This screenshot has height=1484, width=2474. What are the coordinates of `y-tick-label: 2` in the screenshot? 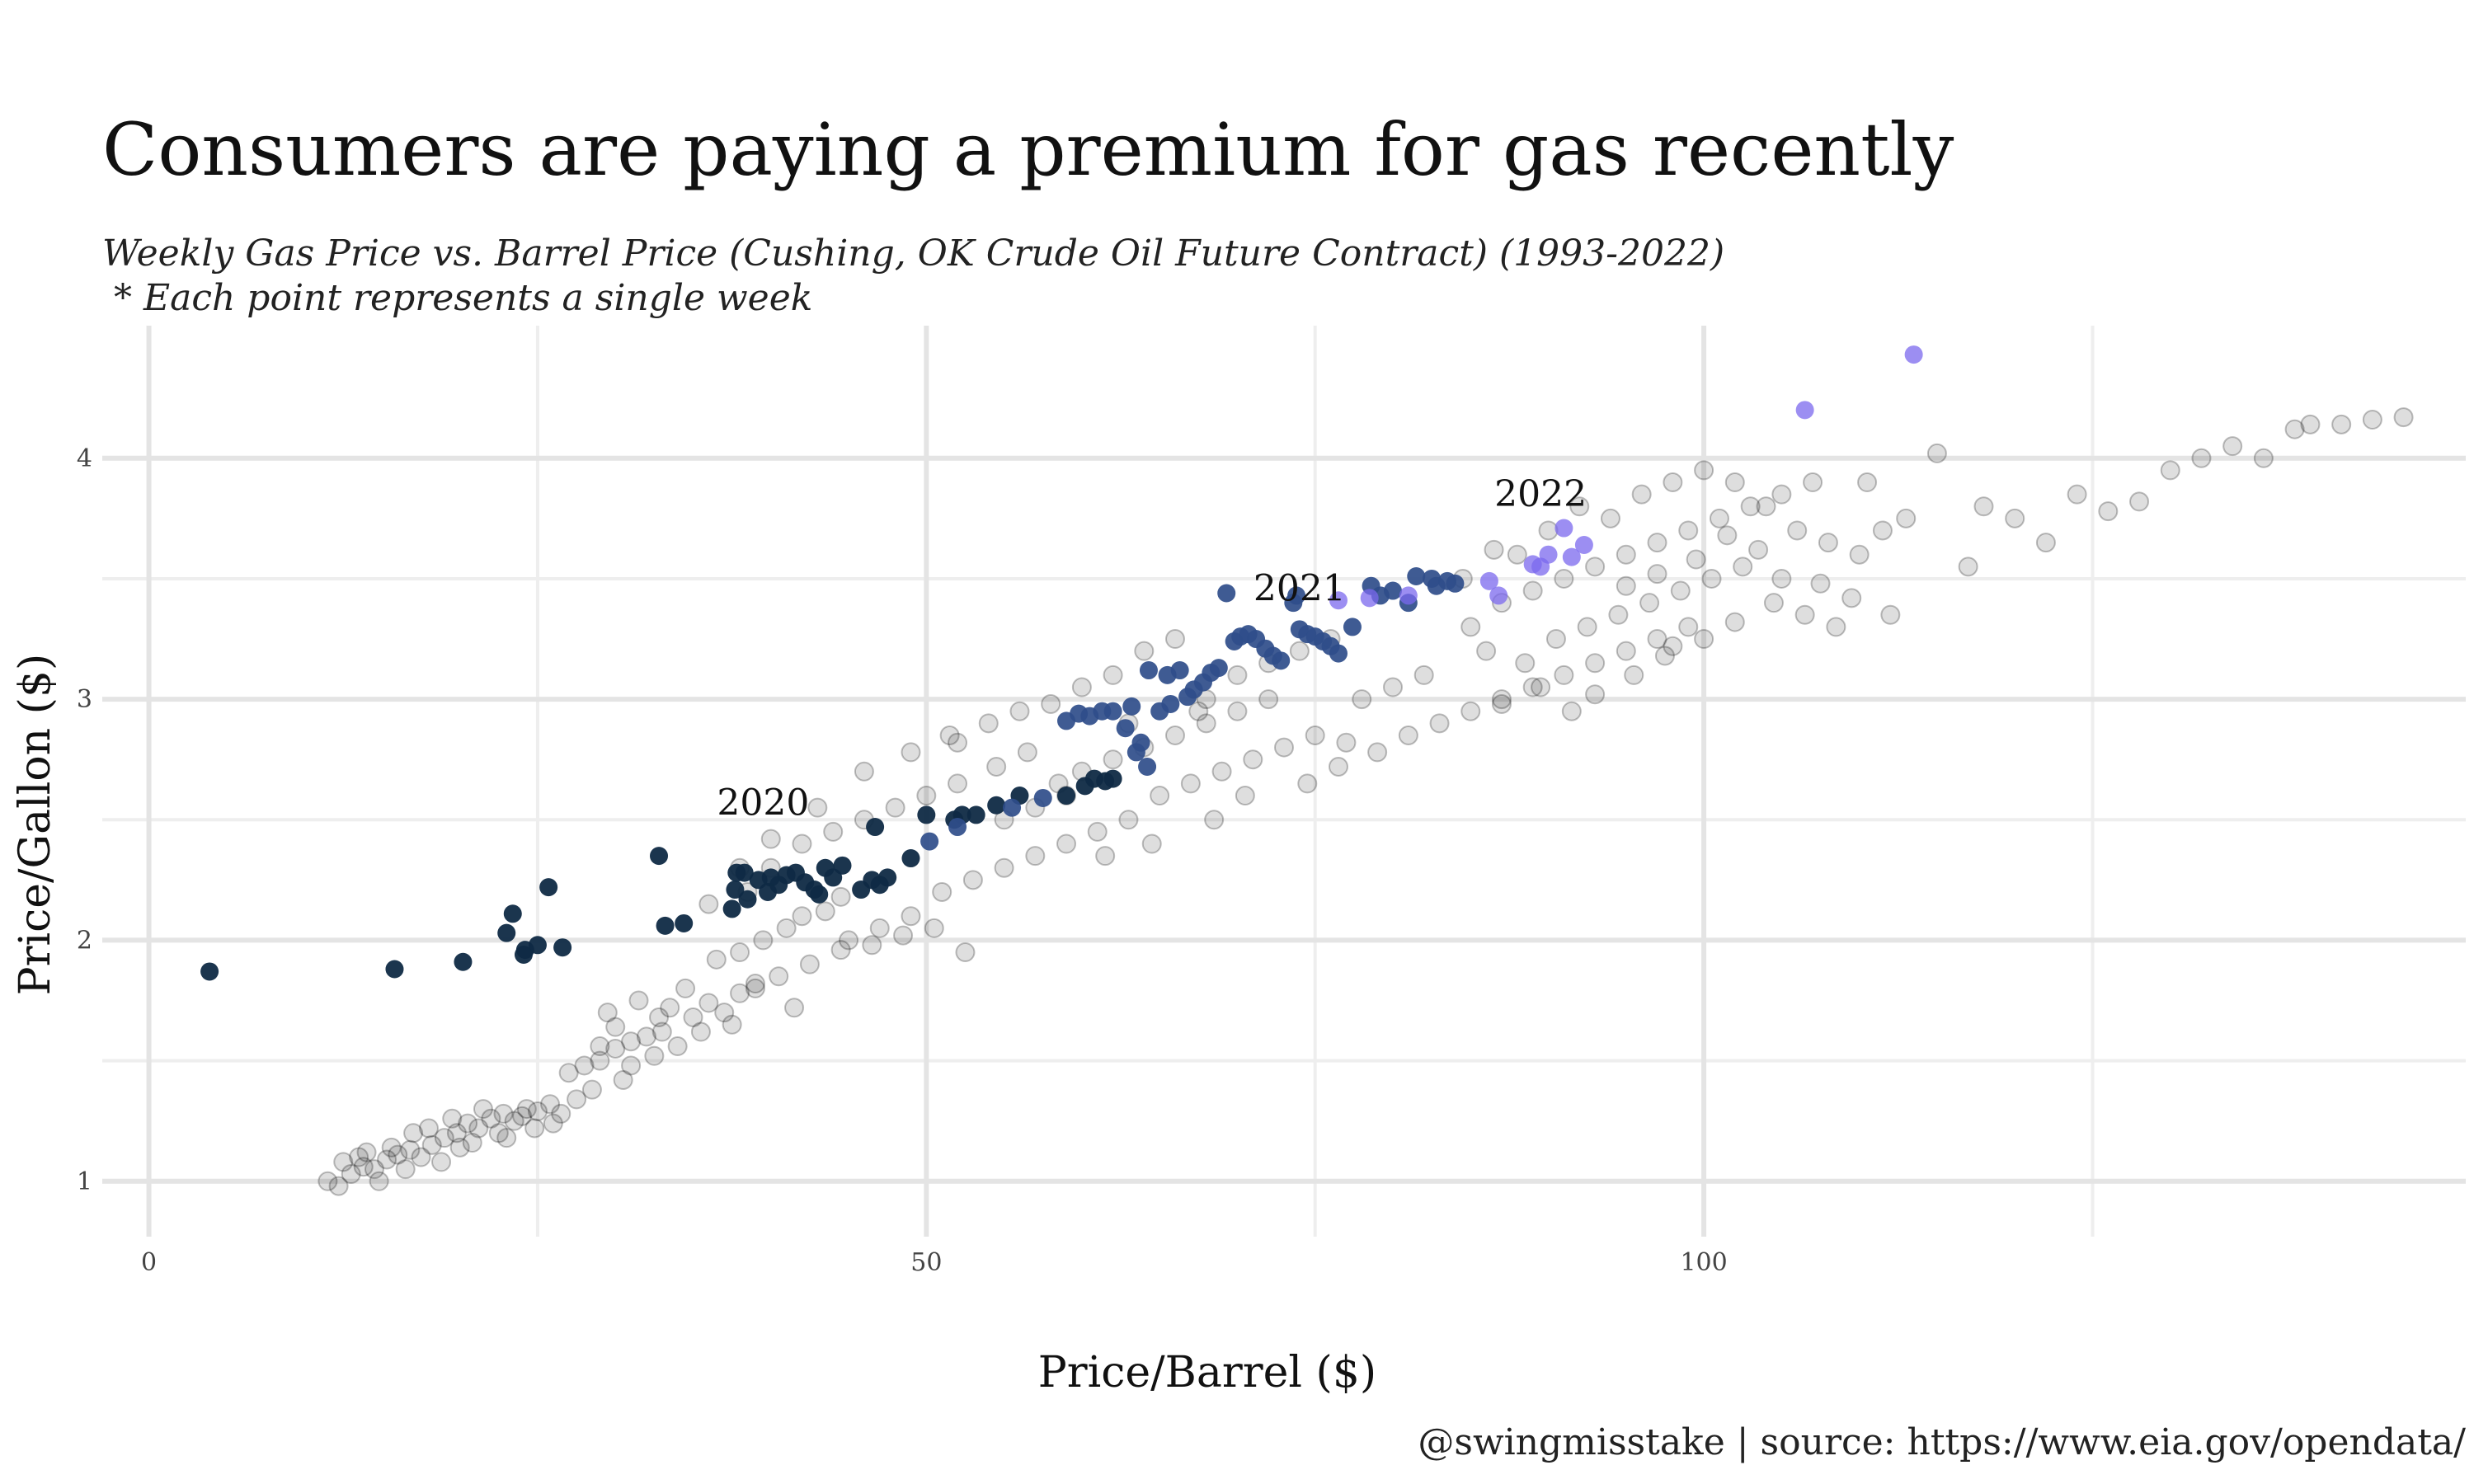 It's located at (84, 940).